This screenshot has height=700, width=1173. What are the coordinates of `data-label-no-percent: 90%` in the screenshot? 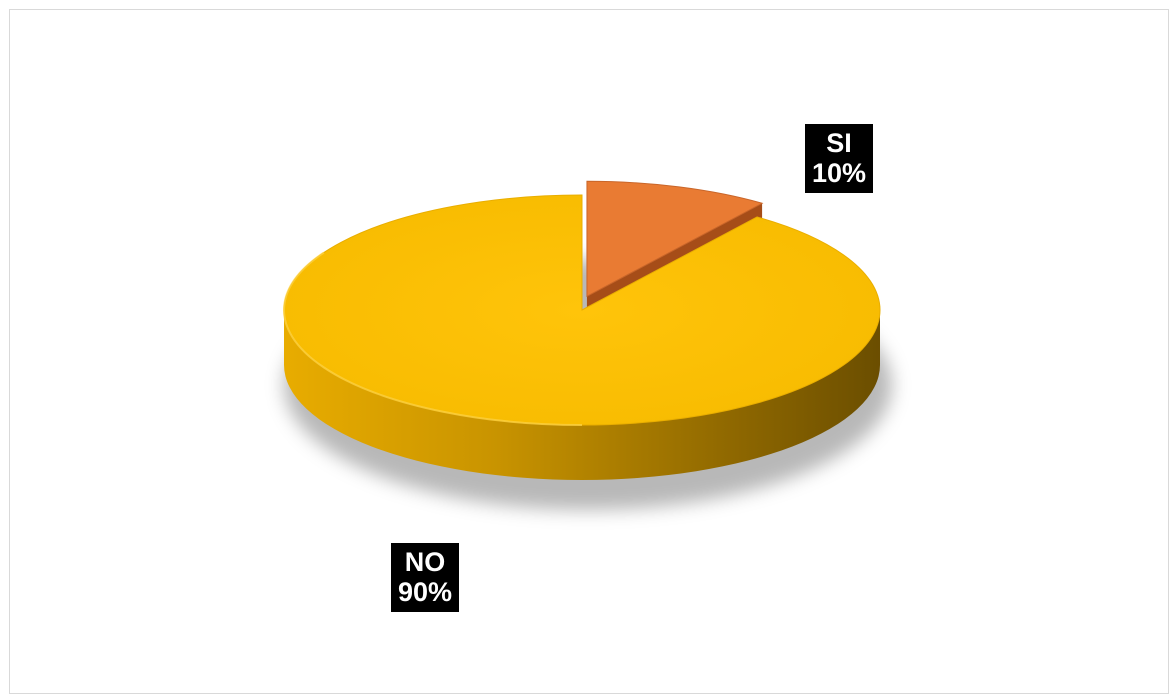 It's located at (425, 592).